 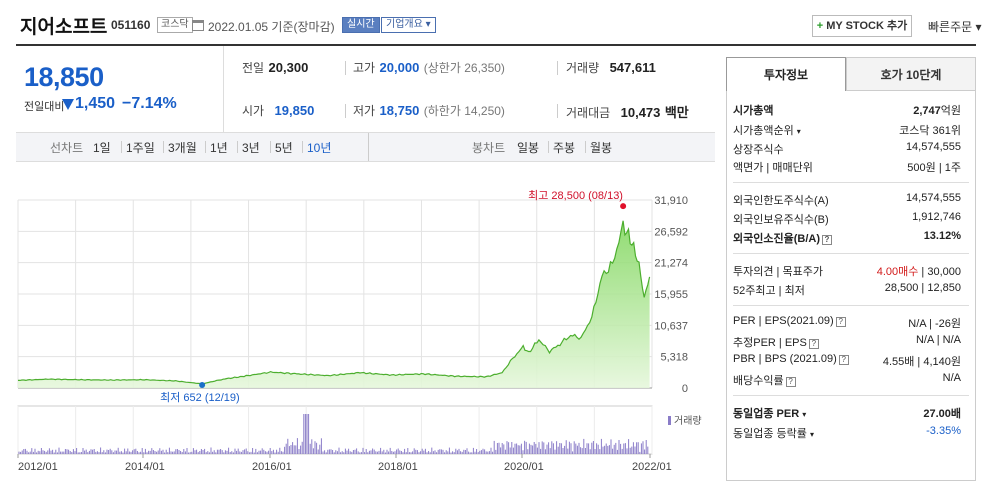 I want to click on cap-rank-row: 시가총액순위 ▾ 코스닥 361위, so click(x=847, y=131).